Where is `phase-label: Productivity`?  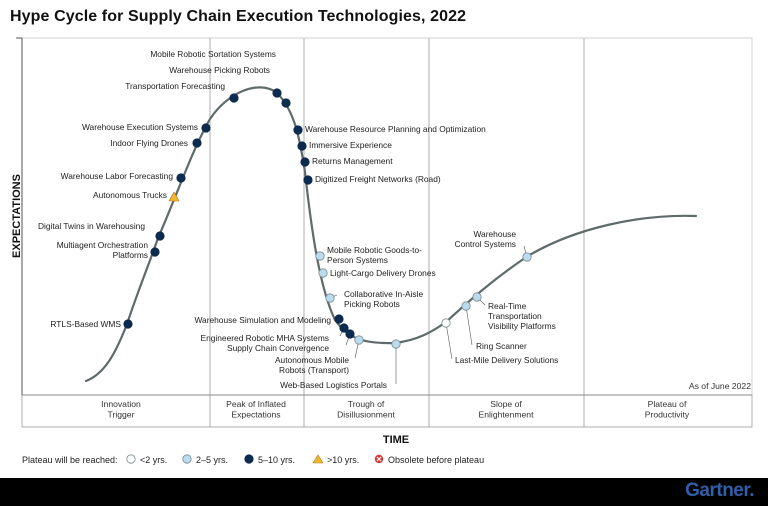 phase-label: Productivity is located at coordinates (667, 415).